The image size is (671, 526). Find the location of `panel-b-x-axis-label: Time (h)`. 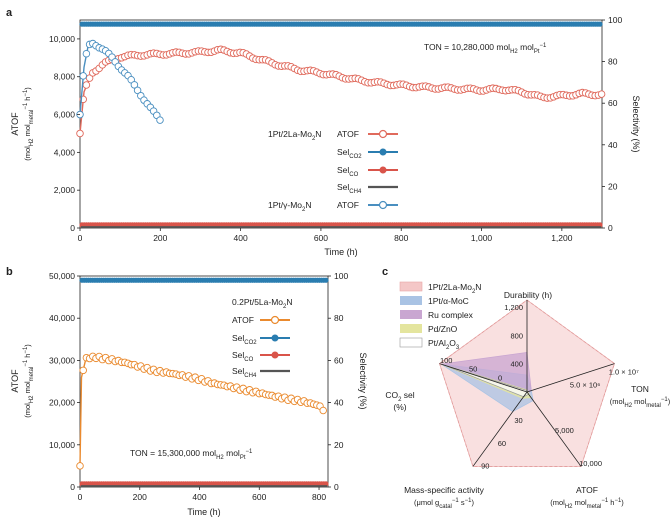

panel-b-x-axis-label: Time (h) is located at coordinates (203, 512).